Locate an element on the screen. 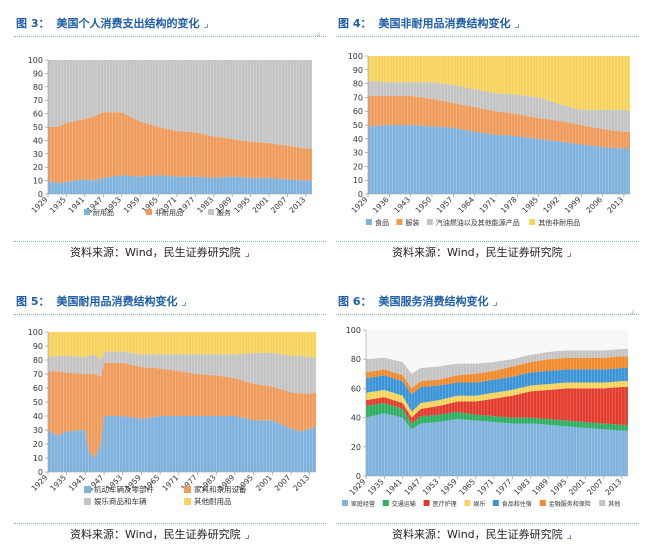 This screenshot has height=551, width=649. legend-label: 非耐用品 is located at coordinates (169, 212).